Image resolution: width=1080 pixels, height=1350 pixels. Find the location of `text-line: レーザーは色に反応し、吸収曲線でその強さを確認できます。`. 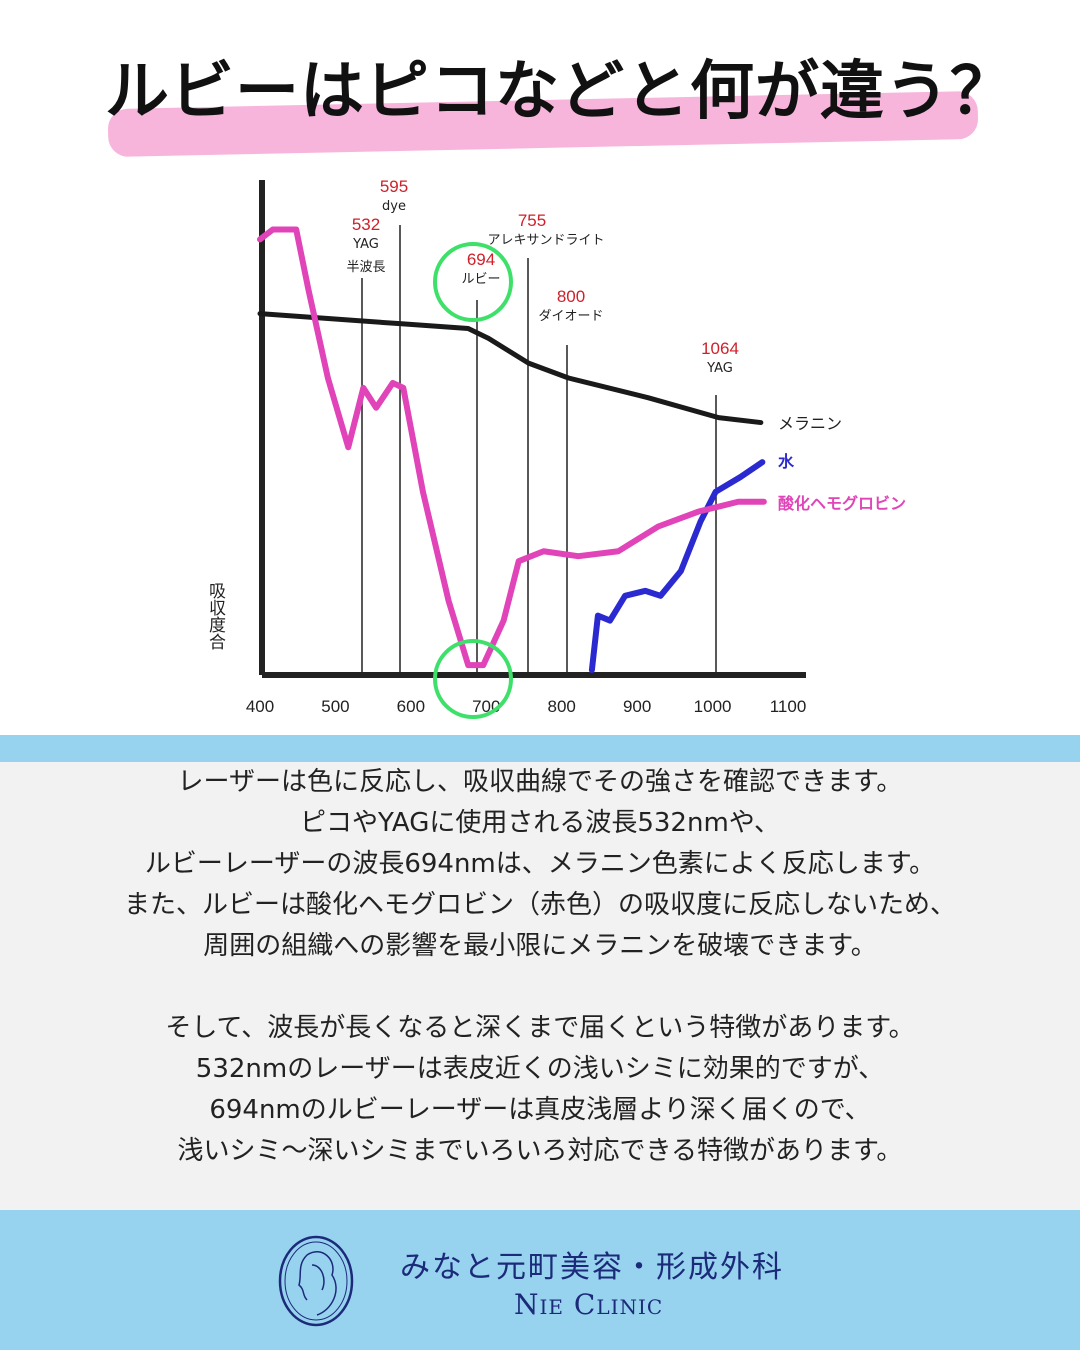

text-line: レーザーは色に反応し、吸収曲線でその強さを確認できます。 is located at coordinates (540, 782).